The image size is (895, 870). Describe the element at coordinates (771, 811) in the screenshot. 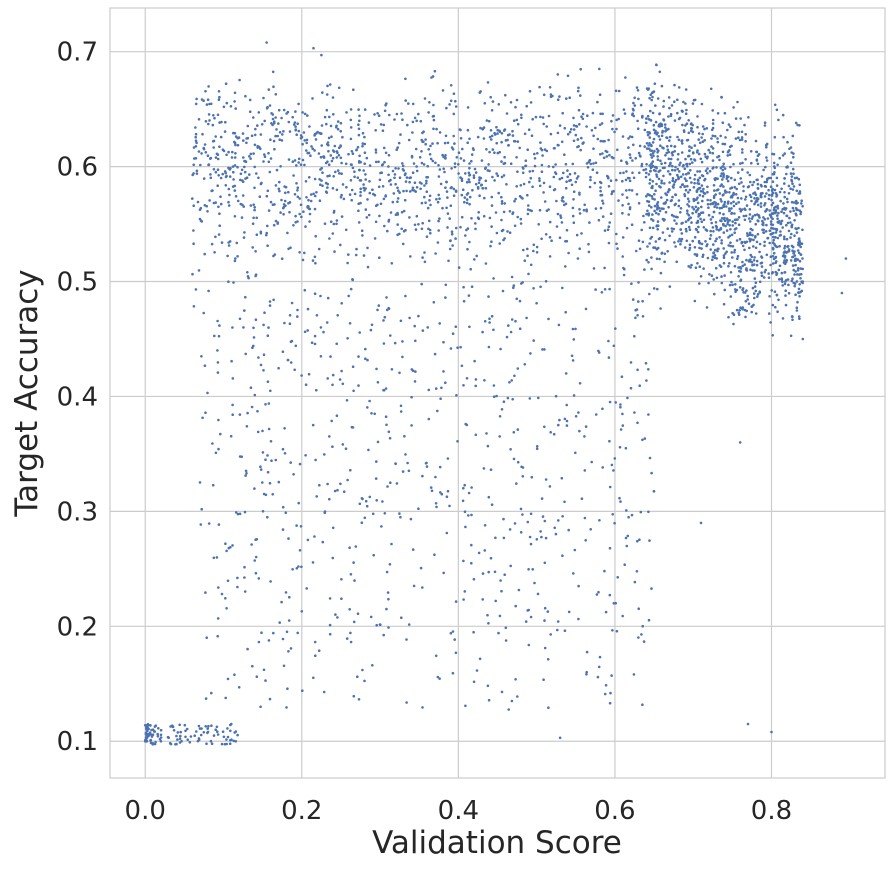

I see `x-tick-label: 0.8` at that location.